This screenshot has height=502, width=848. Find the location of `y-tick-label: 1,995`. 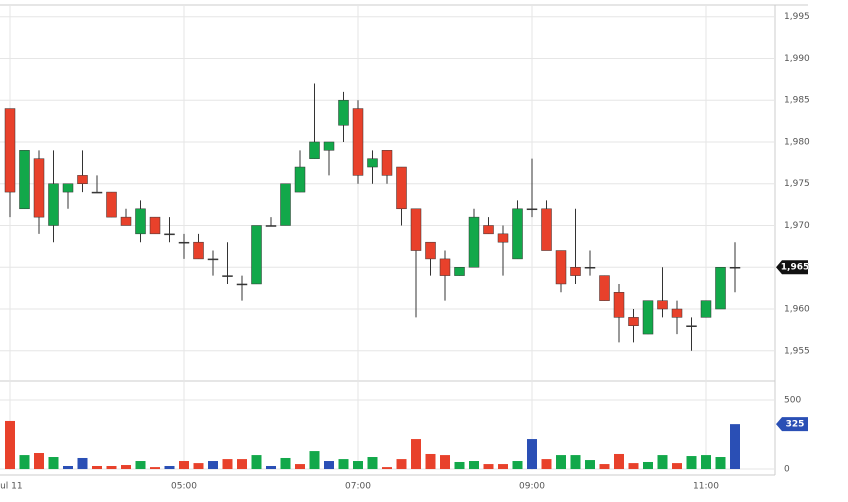

y-tick-label: 1,995 is located at coordinates (797, 17).